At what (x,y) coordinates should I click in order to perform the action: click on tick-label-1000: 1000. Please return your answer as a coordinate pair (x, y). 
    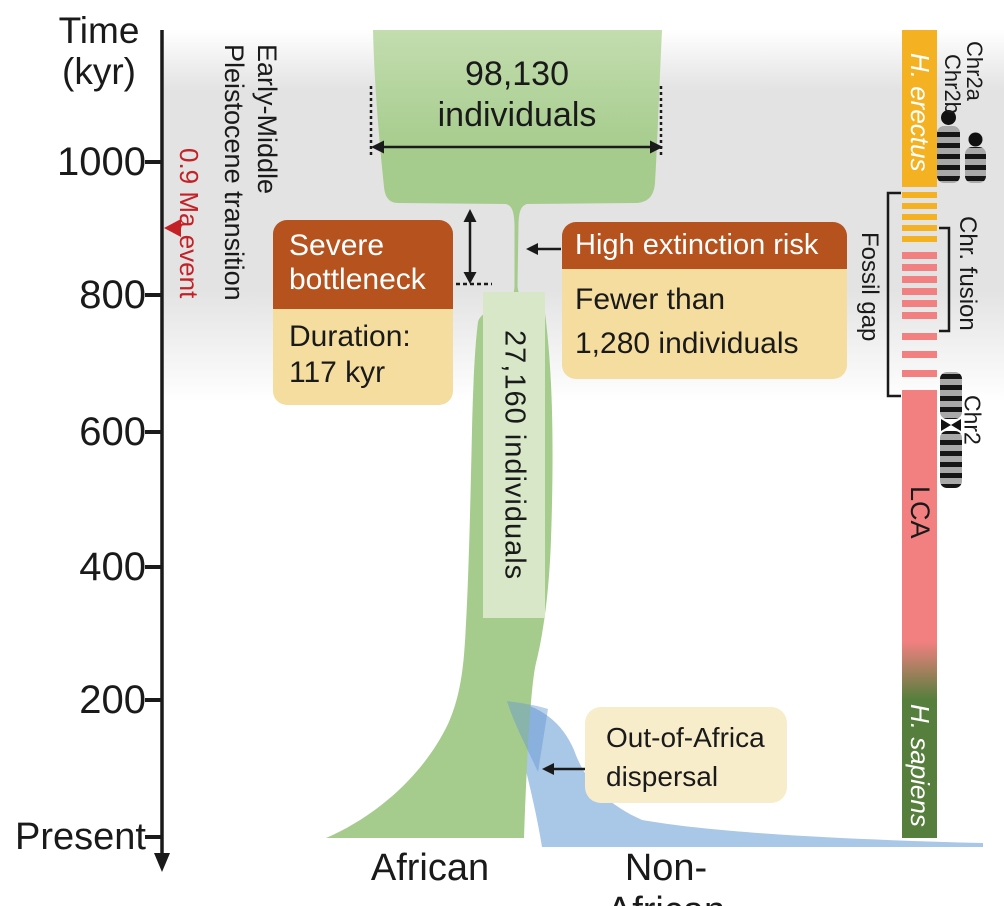
    Looking at the image, I should click on (101, 162).